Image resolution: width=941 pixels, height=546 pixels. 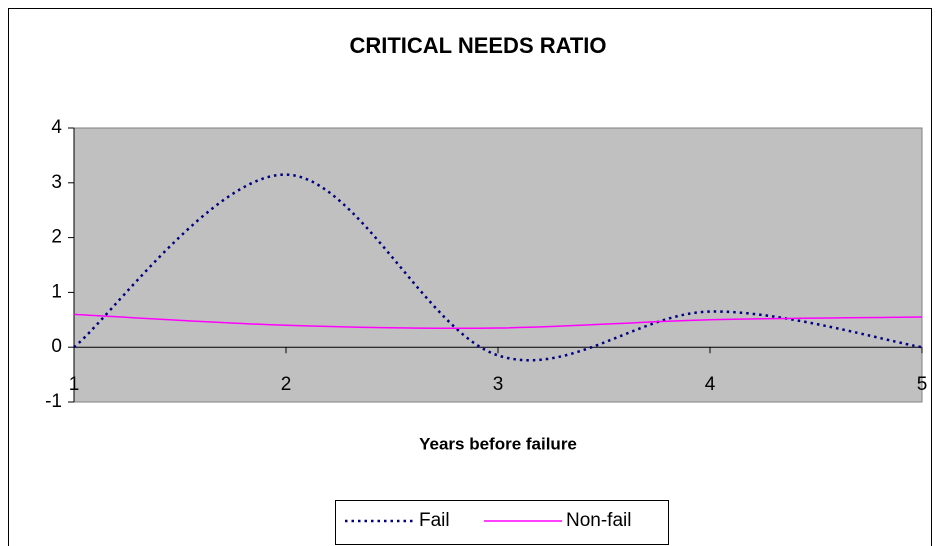 I want to click on legend-label: Fail, so click(x=434, y=520).